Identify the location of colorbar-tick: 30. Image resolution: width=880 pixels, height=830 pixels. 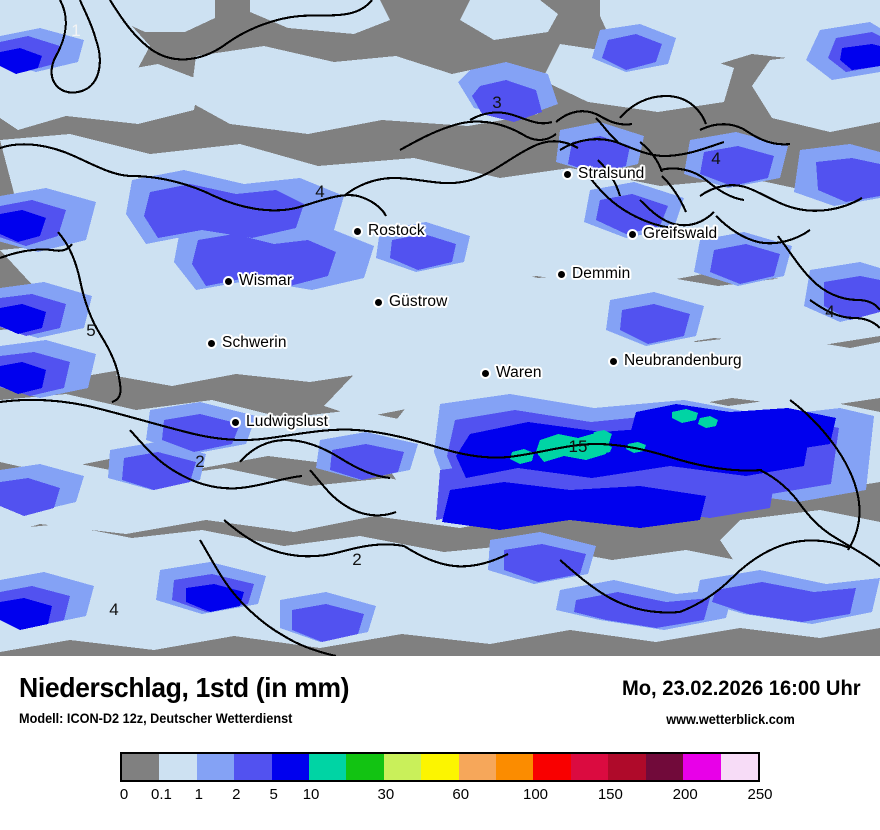
(386, 794).